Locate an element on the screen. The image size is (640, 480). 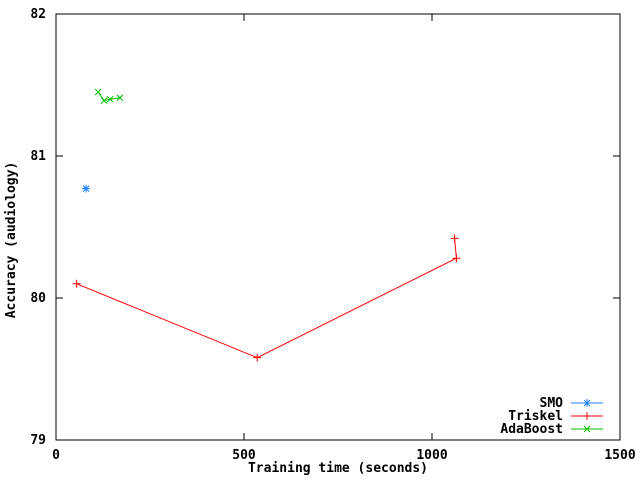
legend-label-smo: SMO is located at coordinates (552, 403).